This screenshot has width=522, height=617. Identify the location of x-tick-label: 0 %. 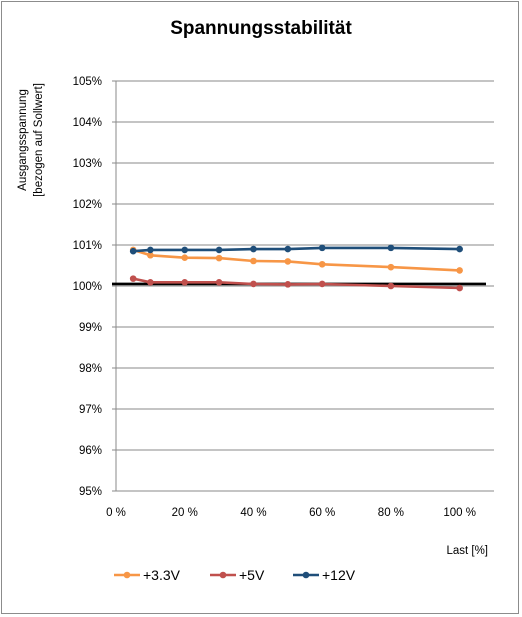
(116, 513).